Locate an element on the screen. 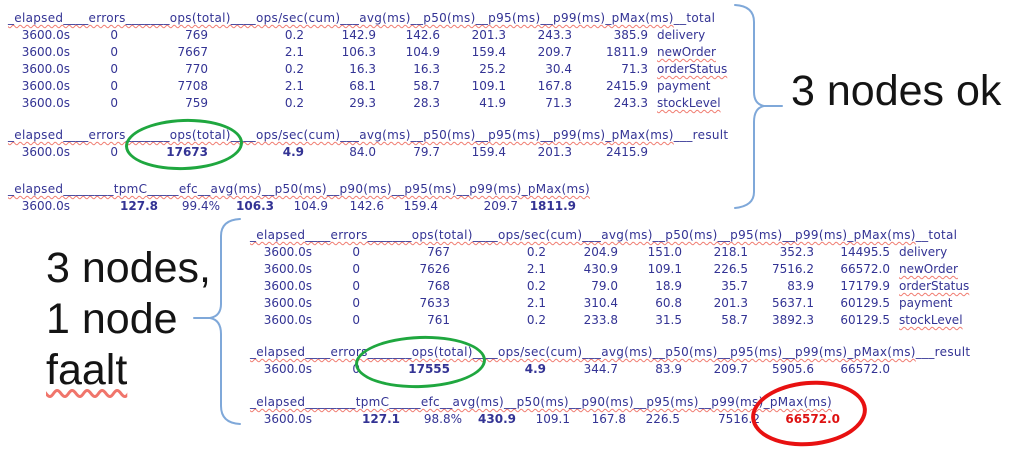  table-cell: 204.9 is located at coordinates (600, 252).